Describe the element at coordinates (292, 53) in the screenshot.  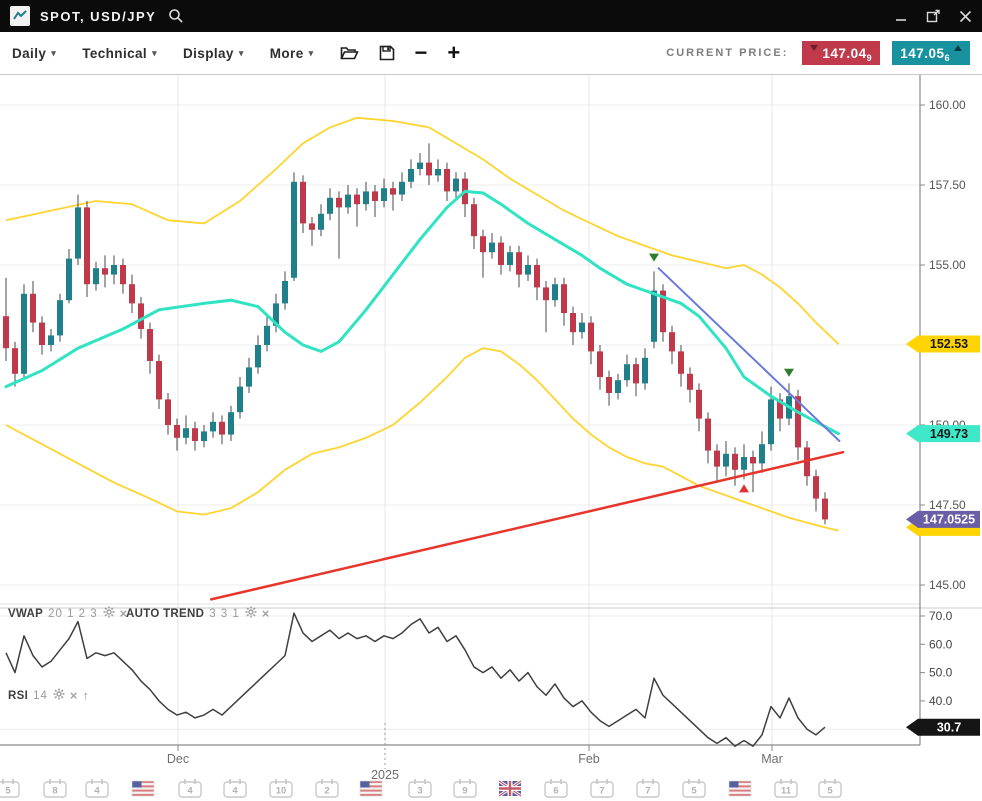
I see `menu-more: More ▾` at that location.